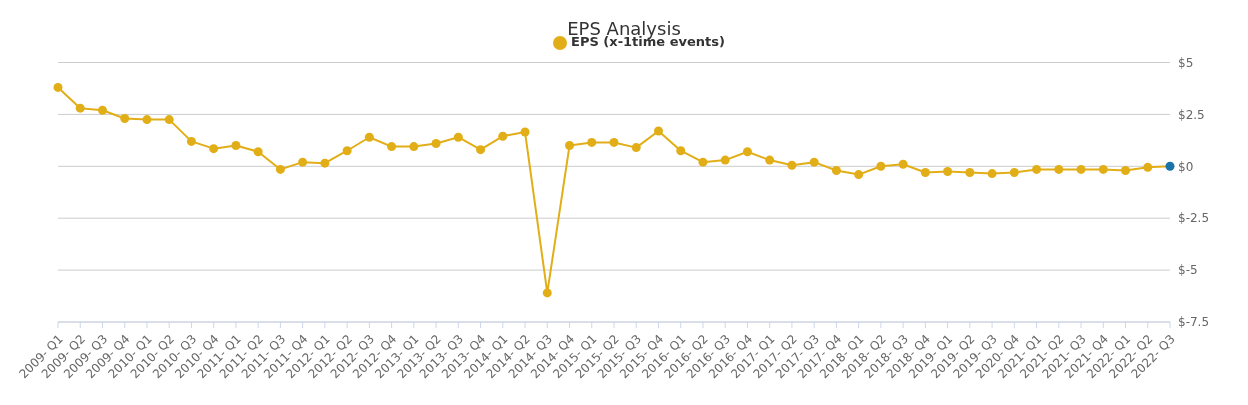 This screenshot has height=405, width=1248. I want to click on y-tick-label: $-5, so click(1188, 270).